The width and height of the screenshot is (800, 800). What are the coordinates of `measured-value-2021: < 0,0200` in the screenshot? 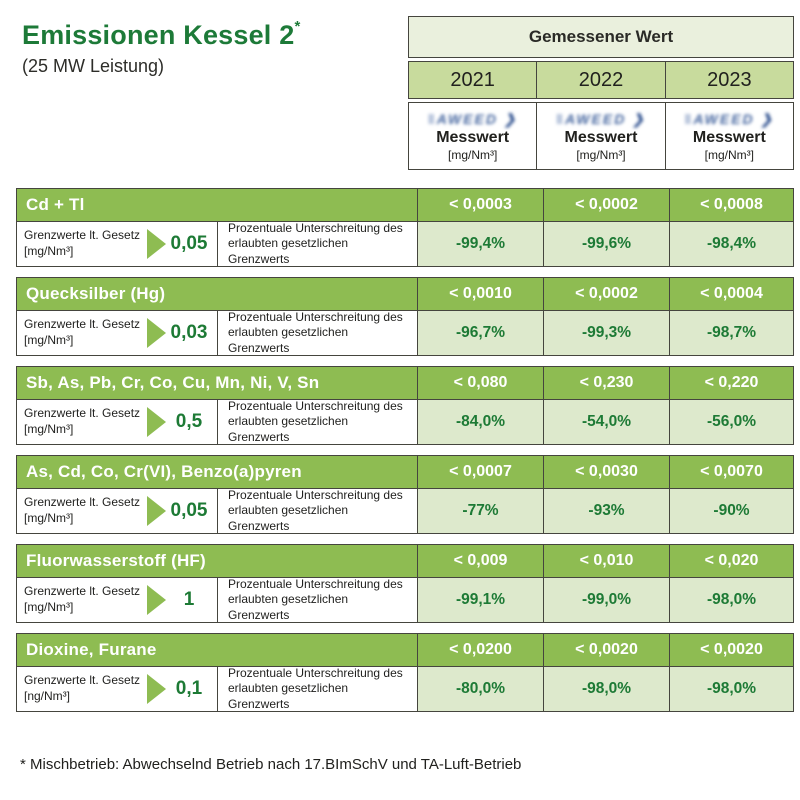 It's located at (480, 650).